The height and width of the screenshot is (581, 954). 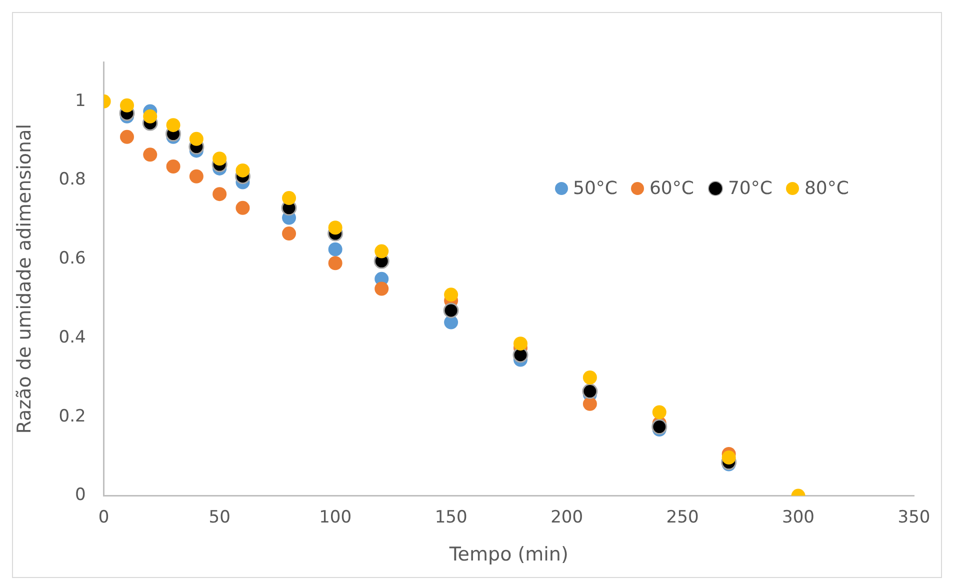 I want to click on y-tick-label: 0.4, so click(x=72, y=337).